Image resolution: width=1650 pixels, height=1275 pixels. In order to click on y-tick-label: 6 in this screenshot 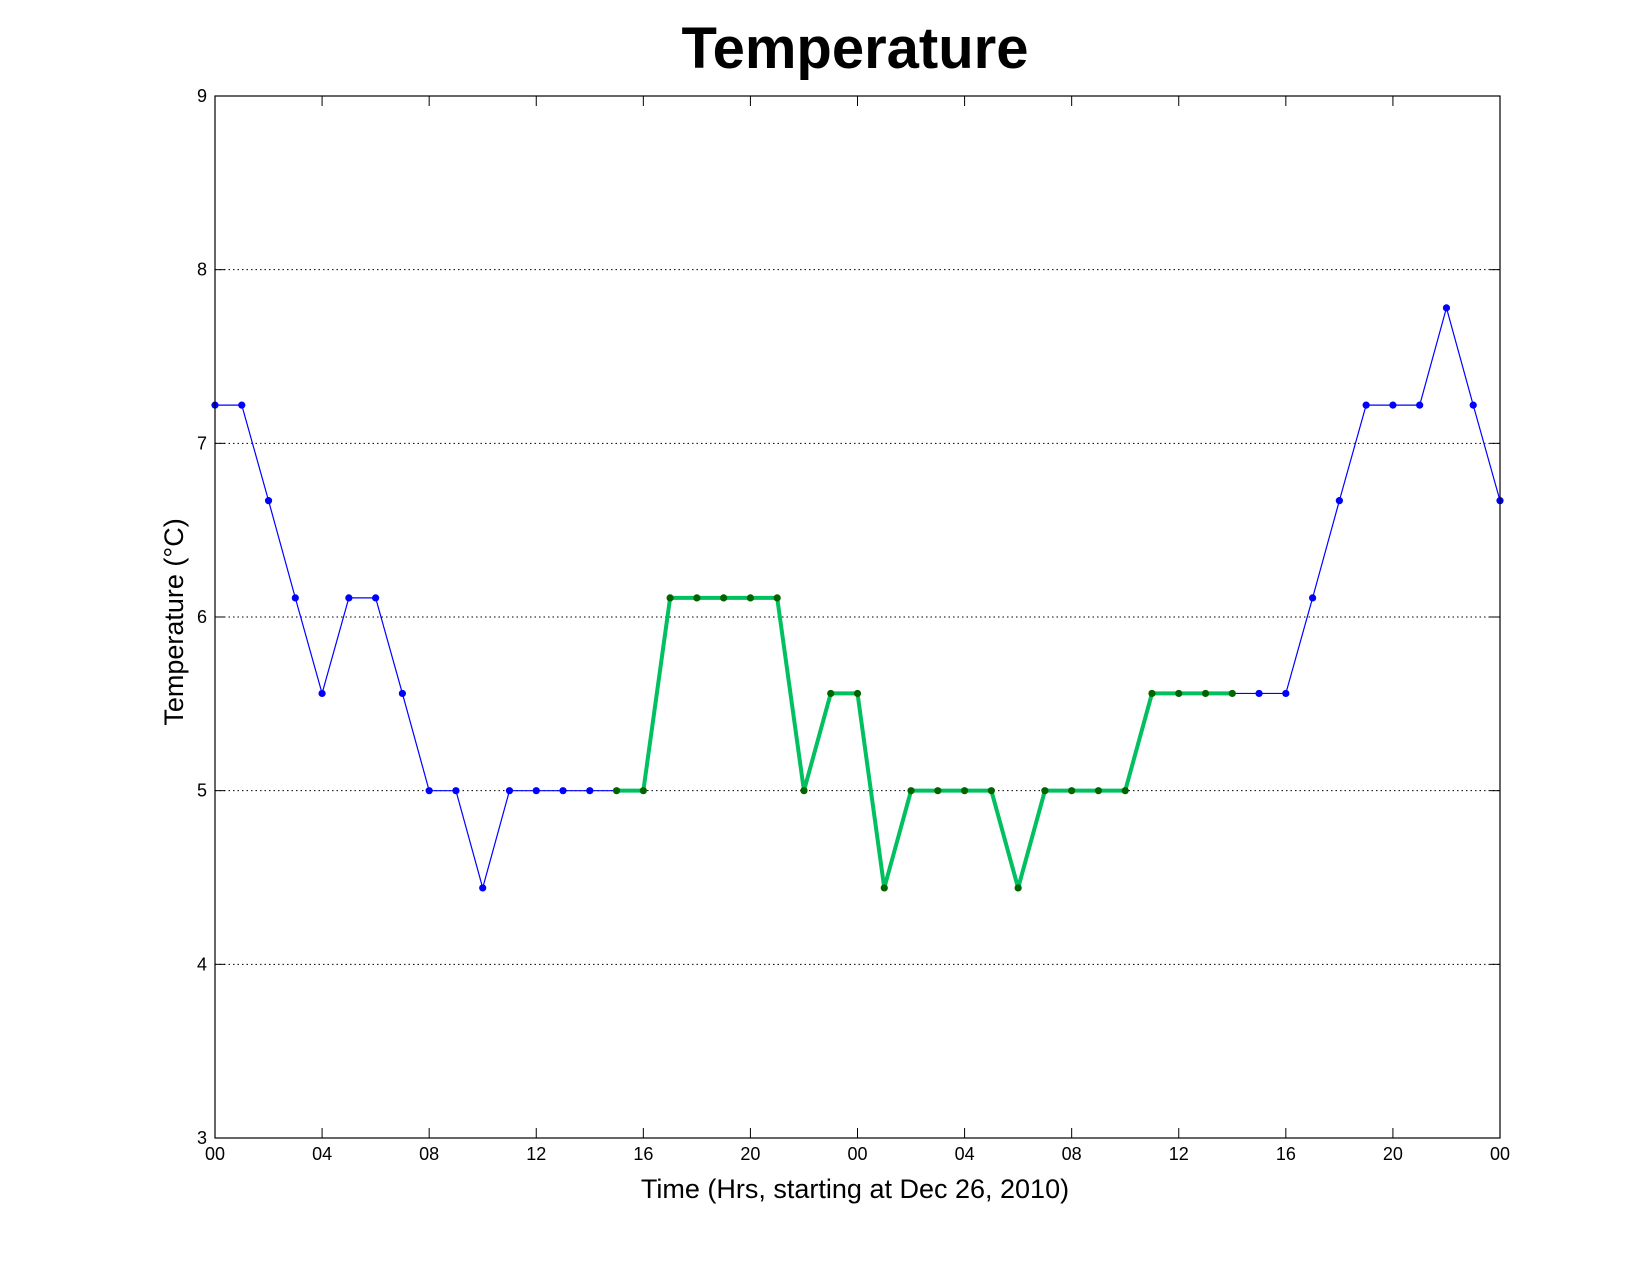, I will do `click(202, 617)`.